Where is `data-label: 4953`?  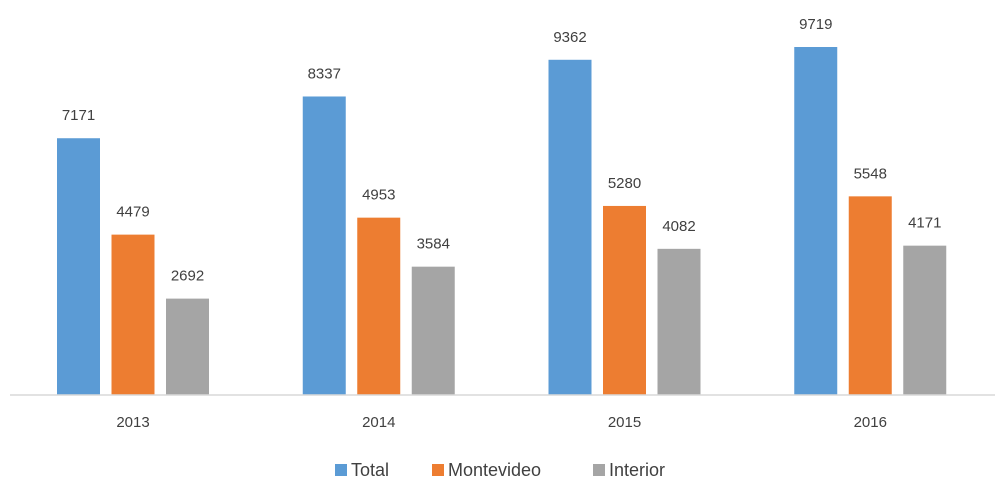 data-label: 4953 is located at coordinates (378, 195).